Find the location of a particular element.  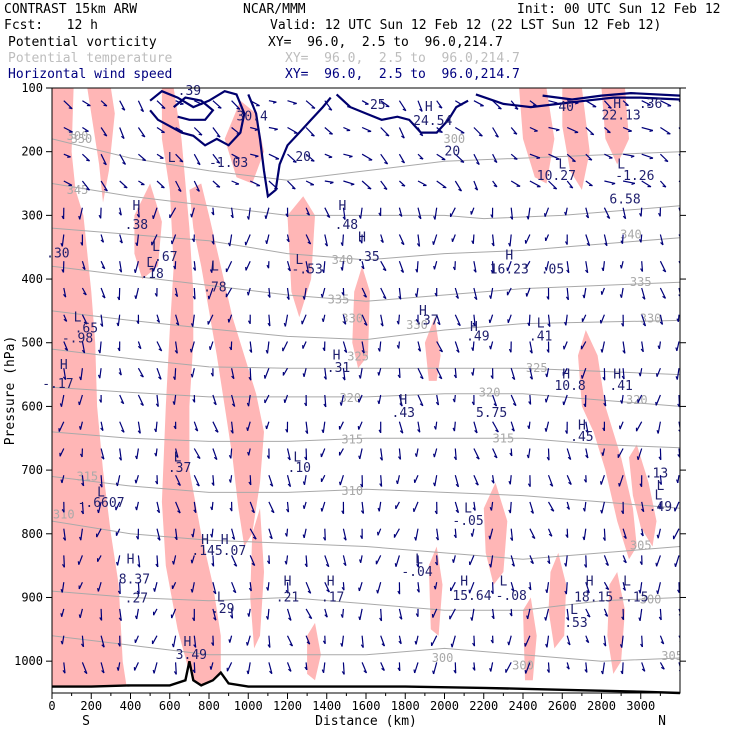

terrain-line is located at coordinates (366, 677).